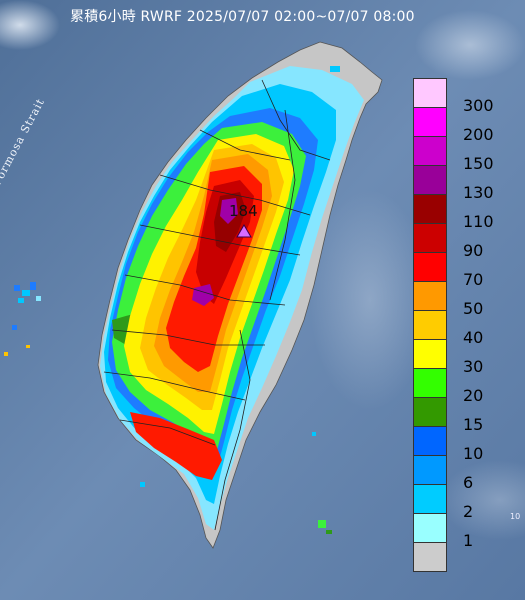  I want to click on edge-note: 10, so click(515, 516).